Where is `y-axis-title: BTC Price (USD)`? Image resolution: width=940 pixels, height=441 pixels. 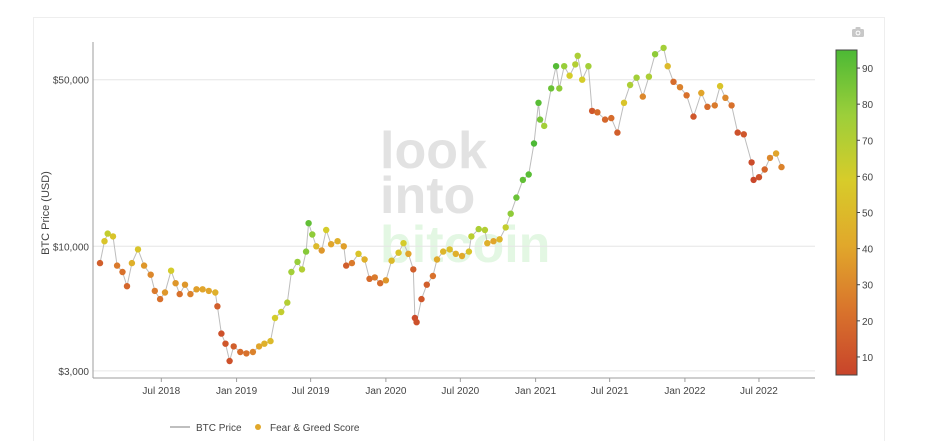 y-axis-title: BTC Price (USD) is located at coordinates (46, 213).